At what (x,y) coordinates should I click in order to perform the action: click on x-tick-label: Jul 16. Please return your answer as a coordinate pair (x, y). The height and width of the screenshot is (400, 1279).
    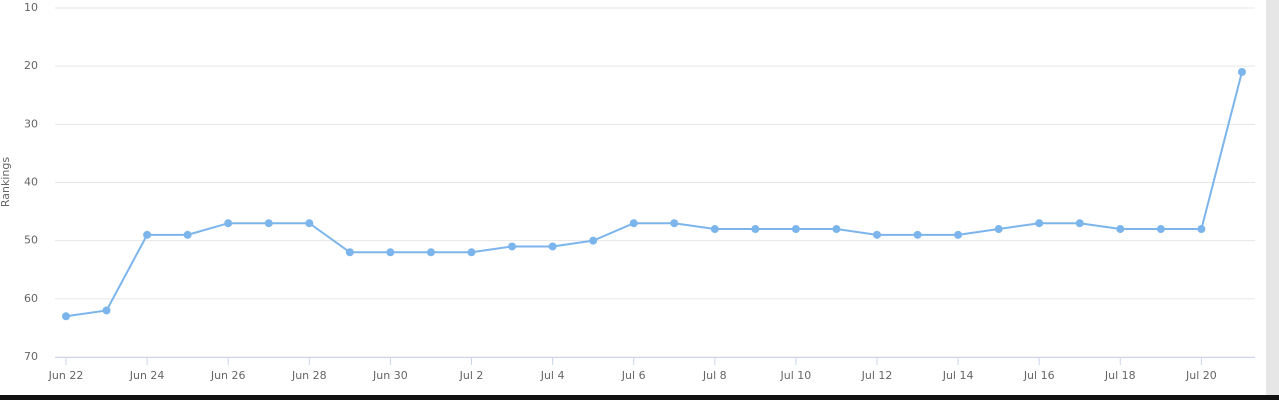
    Looking at the image, I should click on (1039, 375).